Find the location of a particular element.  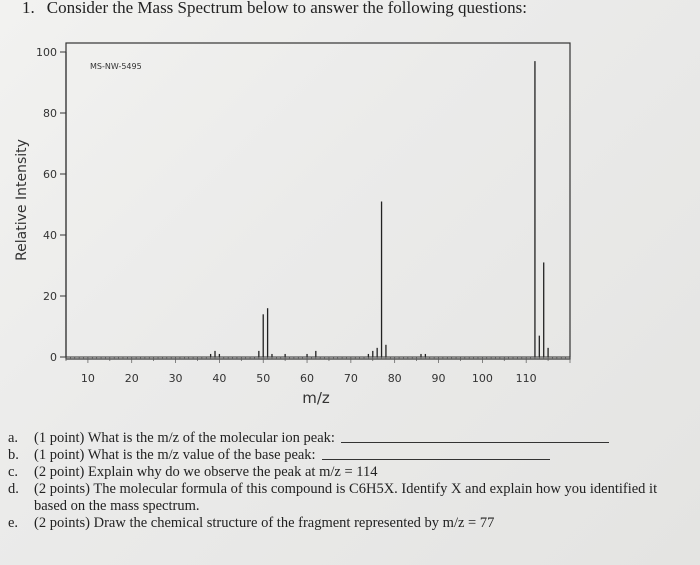

y-tick-label: 40 is located at coordinates (50, 235).